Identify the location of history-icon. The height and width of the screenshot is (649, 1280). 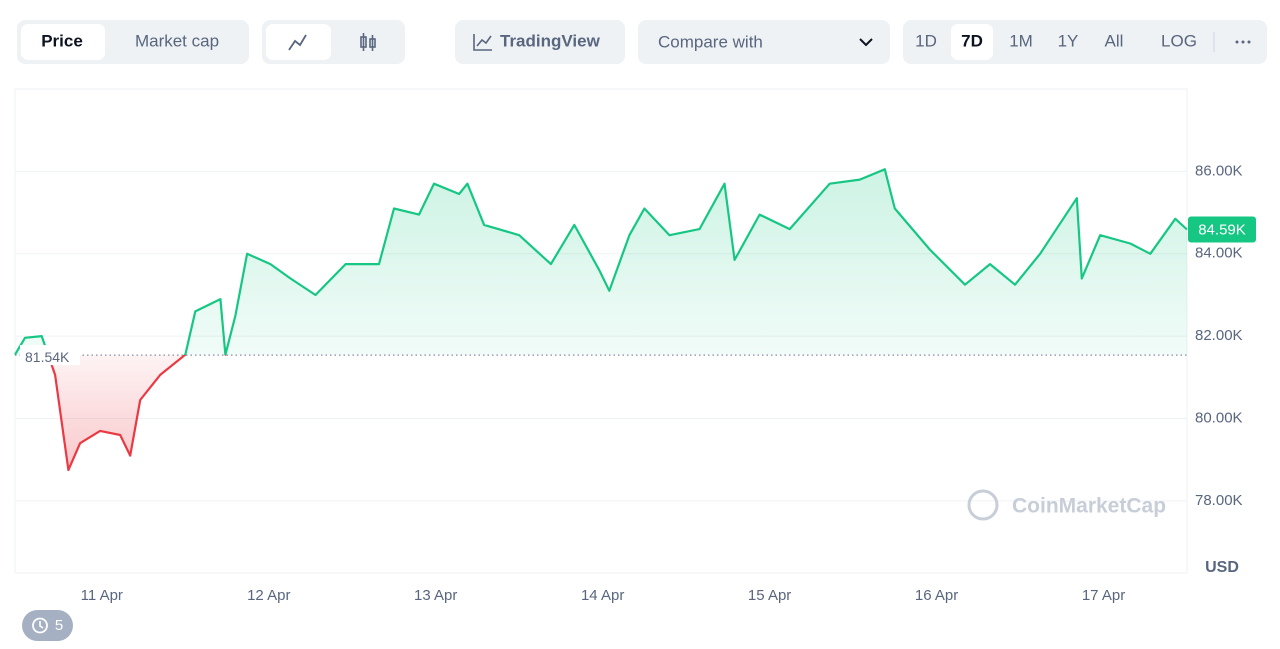
(40, 625).